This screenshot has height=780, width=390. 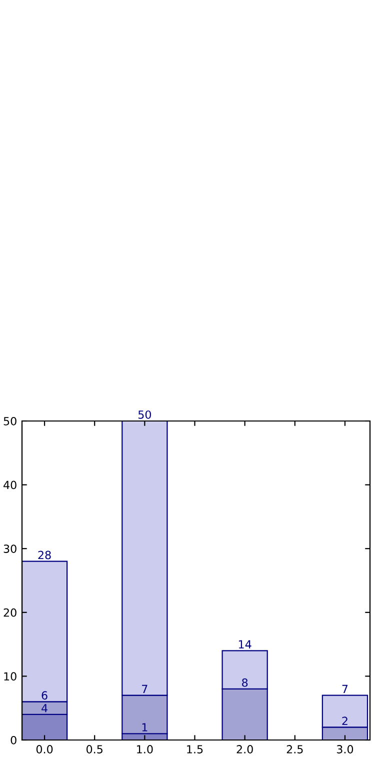 What do you see at coordinates (245, 682) in the screenshot?
I see `annotation: 8` at bounding box center [245, 682].